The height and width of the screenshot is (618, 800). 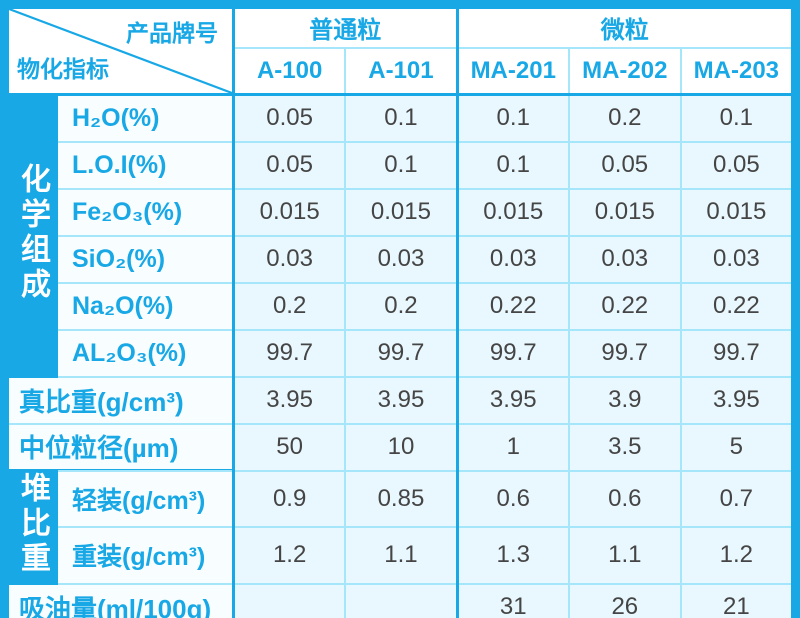 I want to click on row-label: SiO₂(%), so click(x=145, y=259).